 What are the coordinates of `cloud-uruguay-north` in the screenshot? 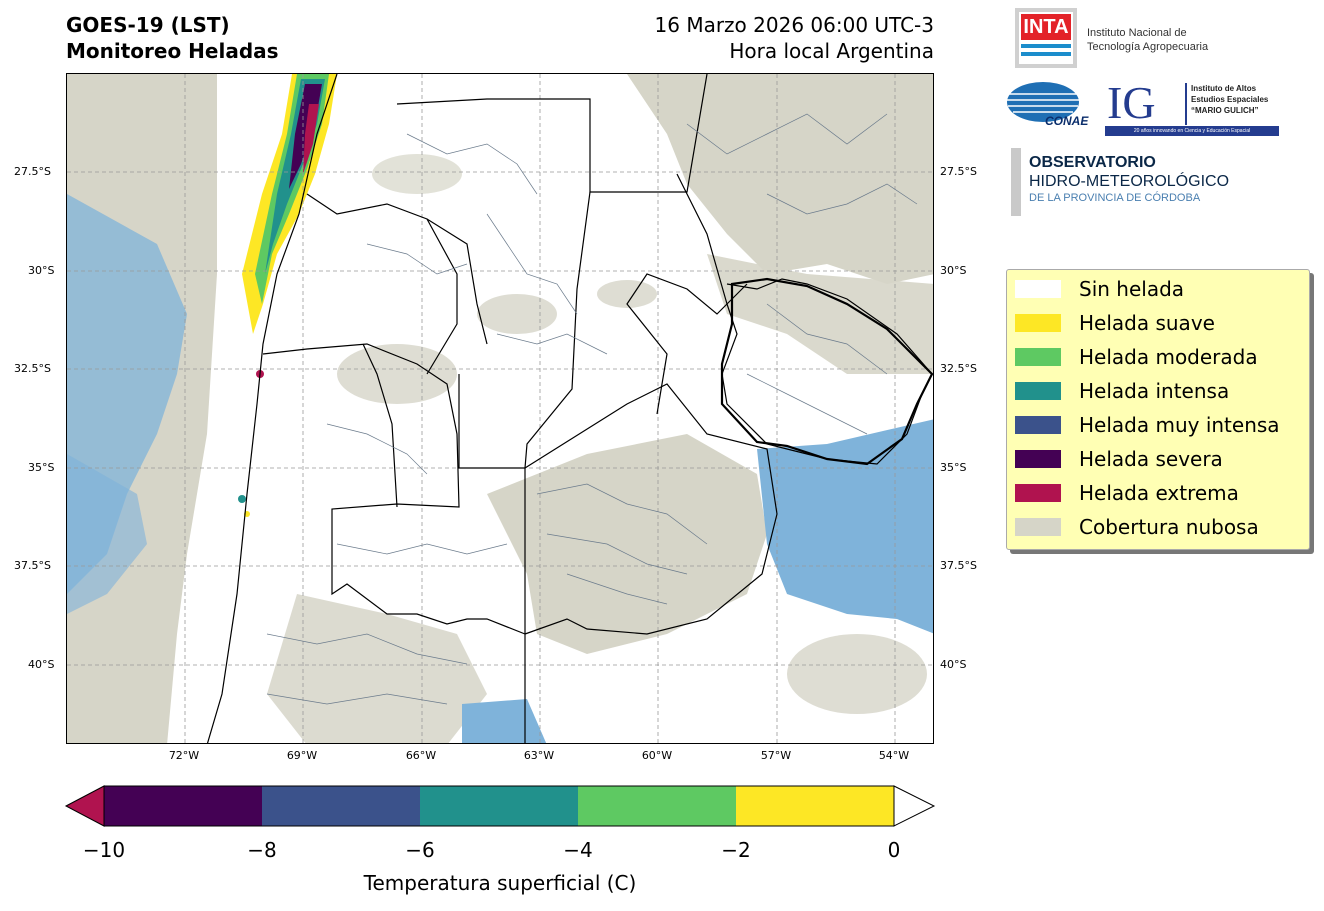 It's located at (820, 314).